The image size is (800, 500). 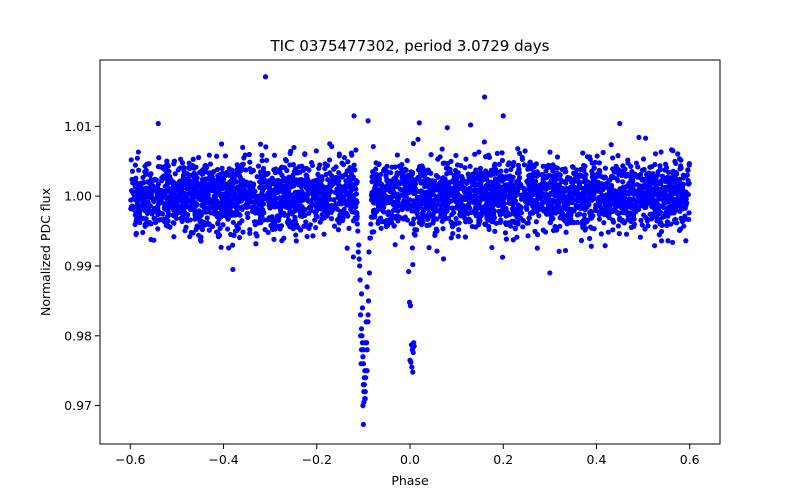 I want to click on x-tick-label: 0.6, so click(x=690, y=459).